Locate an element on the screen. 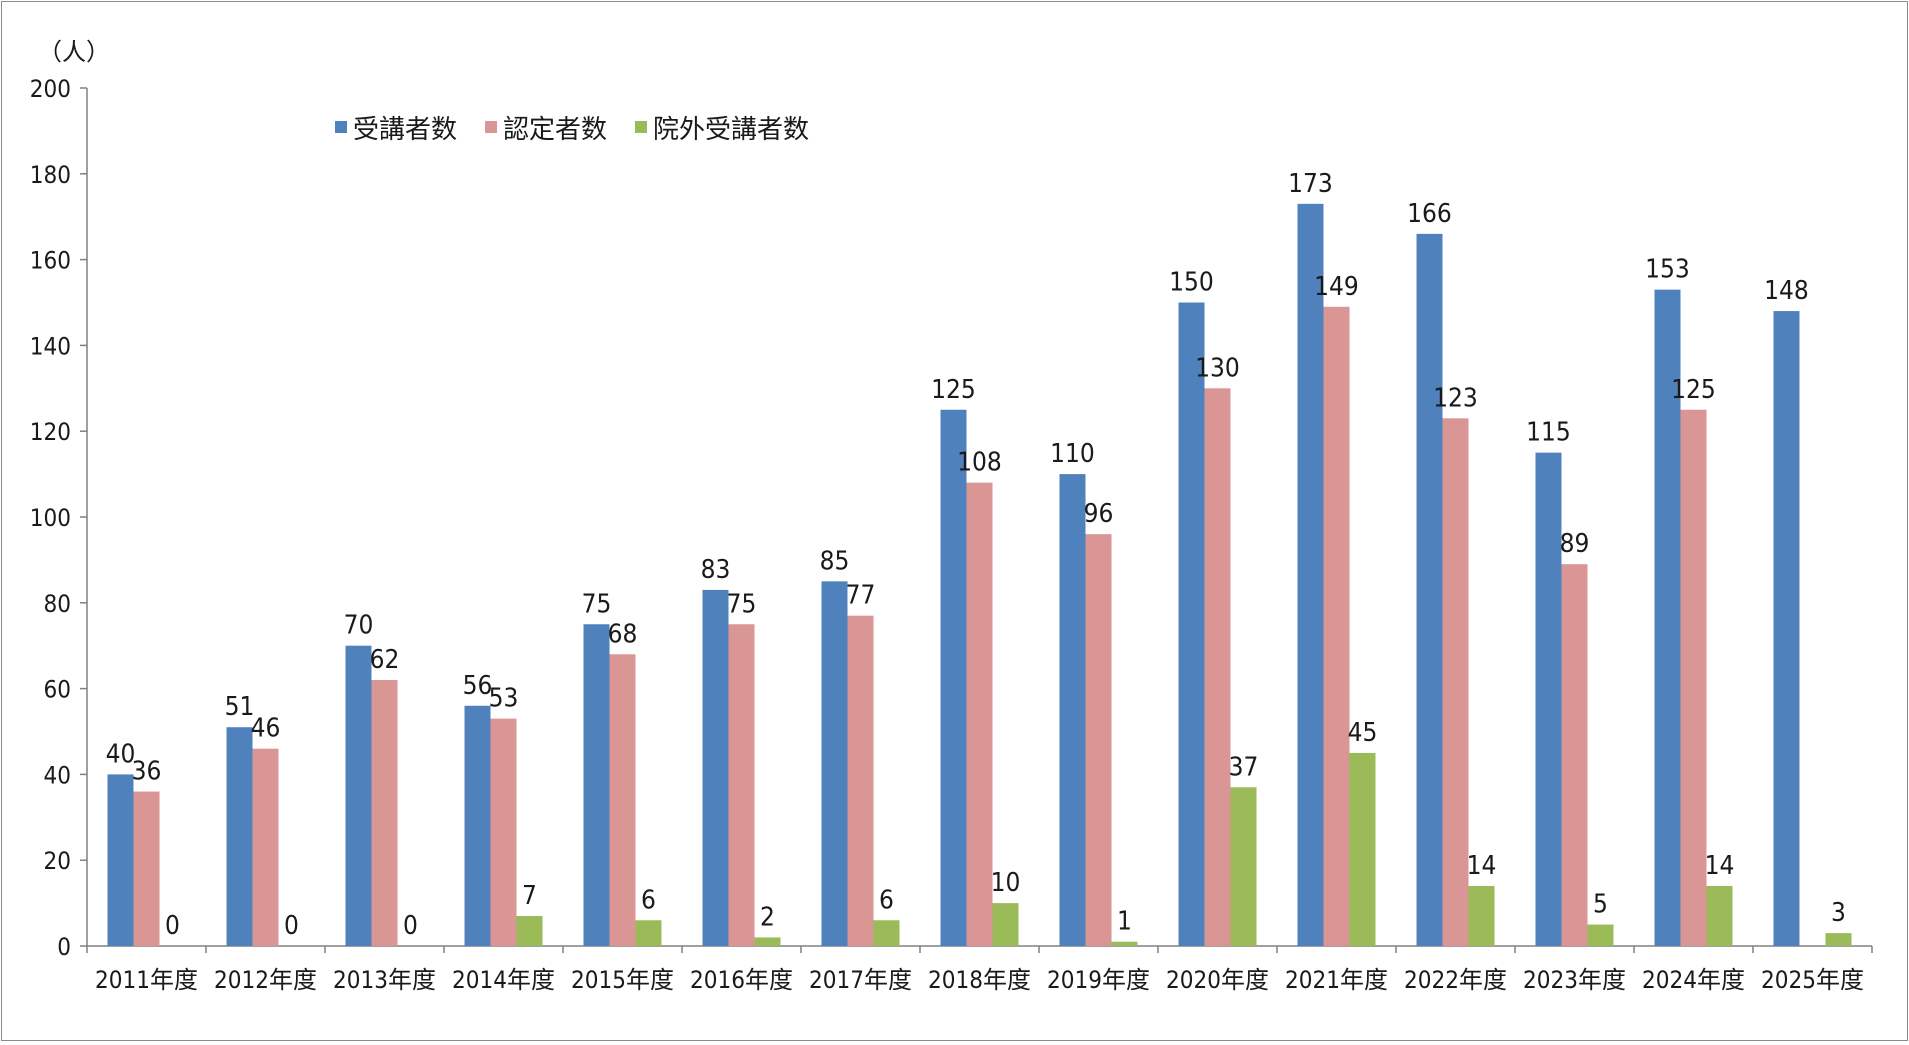 The width and height of the screenshot is (1909, 1045). data-label: 1 is located at coordinates (1124, 922).